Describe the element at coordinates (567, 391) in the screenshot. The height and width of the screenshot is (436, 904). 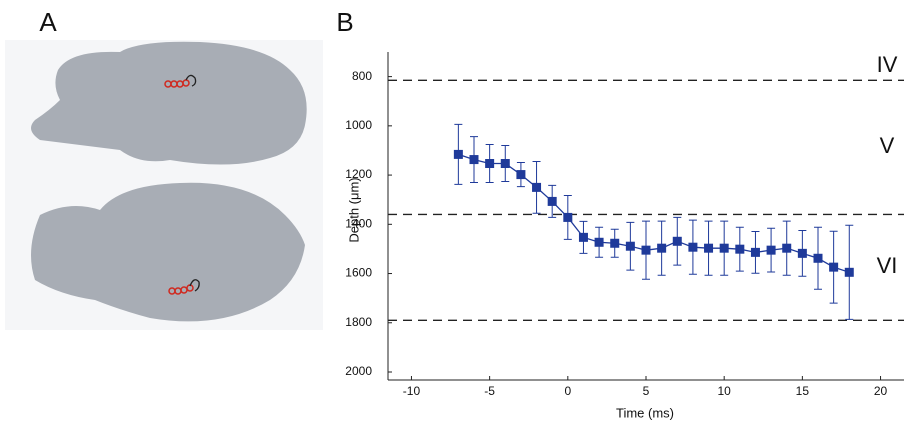
I see `x-tick-label: 0` at that location.